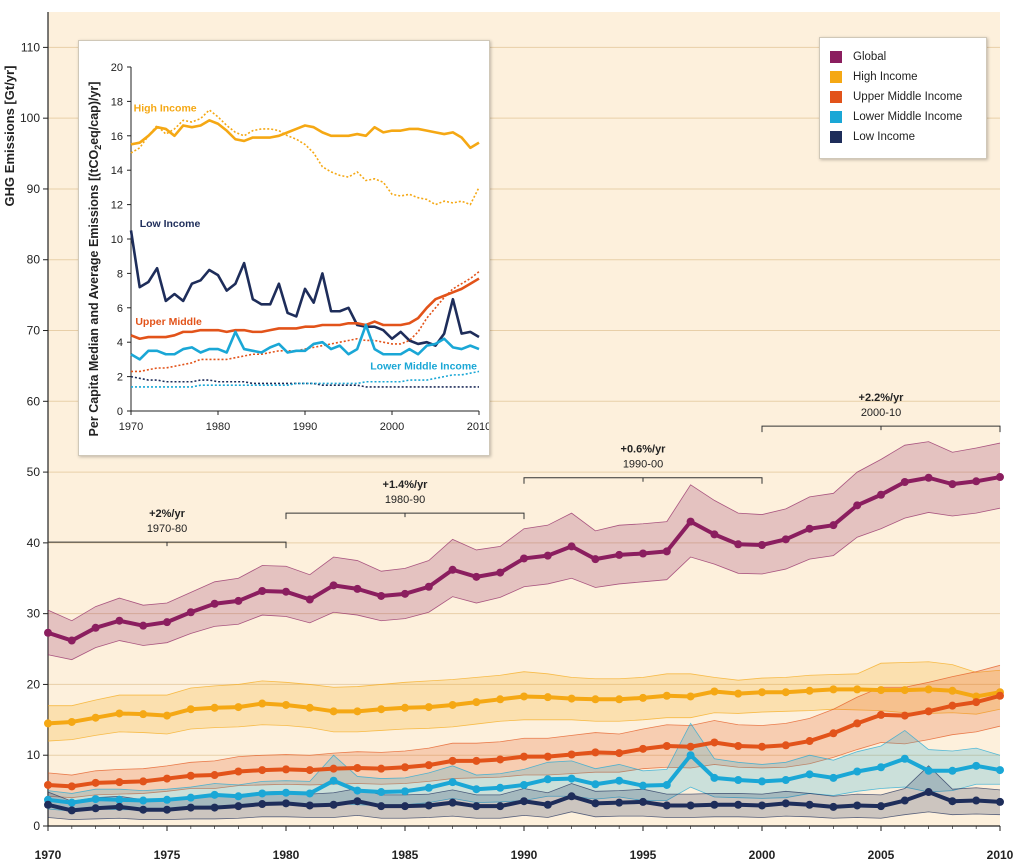  What do you see at coordinates (167, 778) in the screenshot?
I see `point-upper-middle-income-1975` at bounding box center [167, 778].